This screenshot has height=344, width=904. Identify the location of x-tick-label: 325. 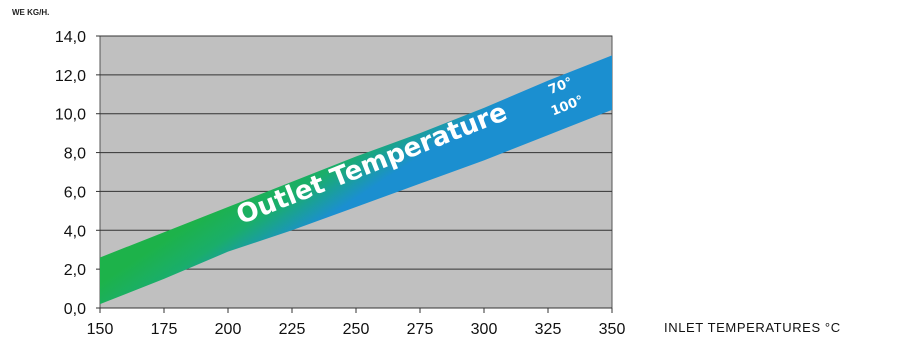
(548, 329).